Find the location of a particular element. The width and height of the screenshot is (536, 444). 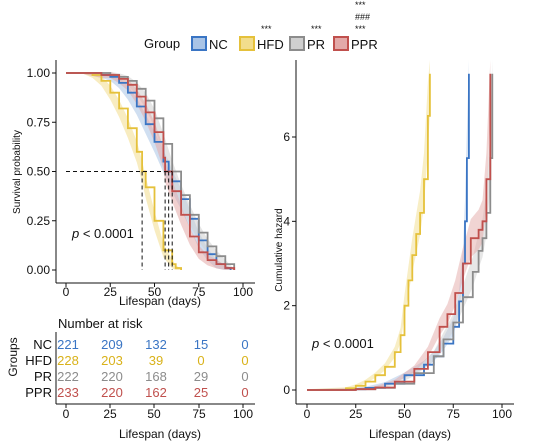

risk-cell-nc: 221 is located at coordinates (68, 344).